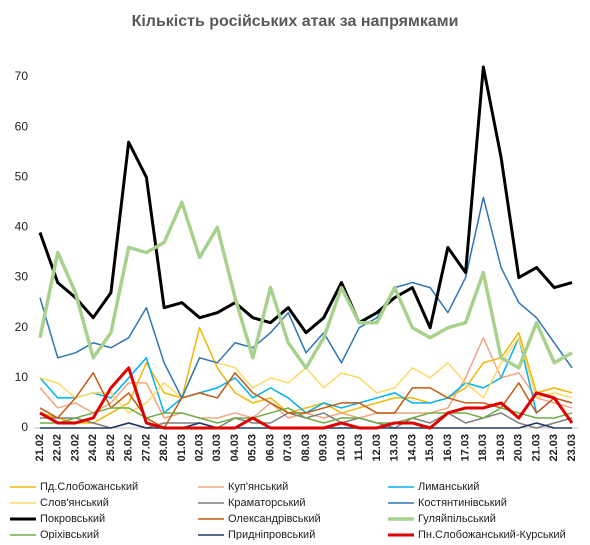 The width and height of the screenshot is (590, 545). What do you see at coordinates (536, 448) in the screenshot?
I see `x-tick-label: 21.03` at bounding box center [536, 448].